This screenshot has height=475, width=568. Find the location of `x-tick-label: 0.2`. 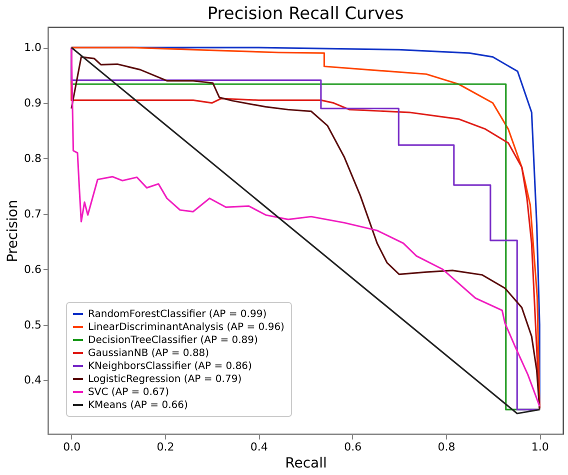

x-tick-label: 0.2 is located at coordinates (165, 447).